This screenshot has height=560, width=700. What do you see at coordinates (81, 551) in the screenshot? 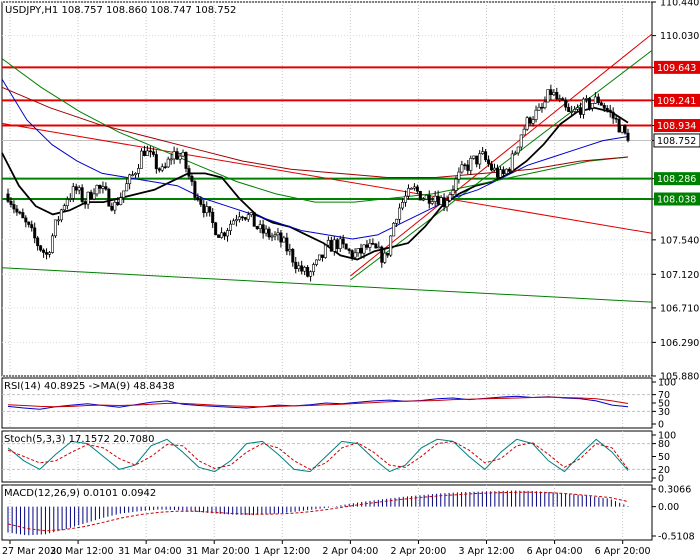
I see `time-tick-label: 30 Mar 12:00` at bounding box center [81, 551].